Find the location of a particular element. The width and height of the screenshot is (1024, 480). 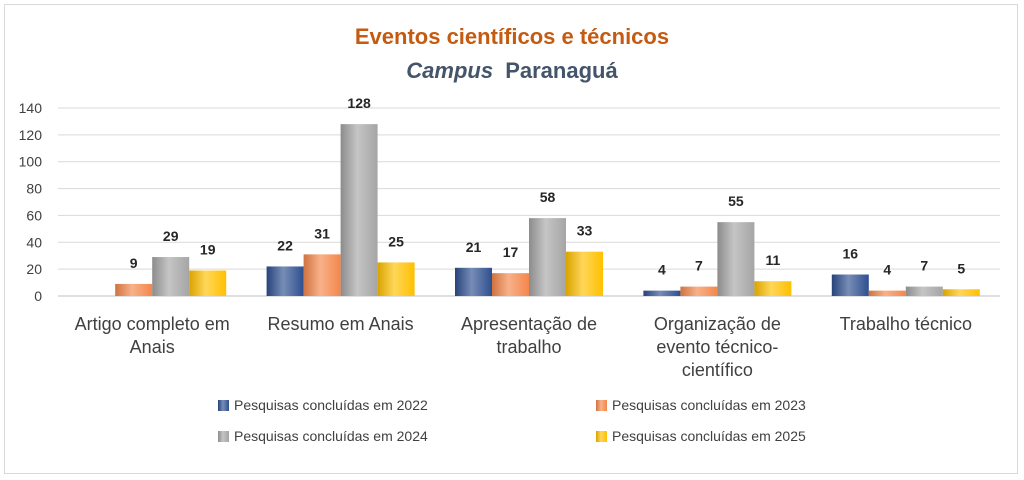

data-label: 22 is located at coordinates (285, 245).